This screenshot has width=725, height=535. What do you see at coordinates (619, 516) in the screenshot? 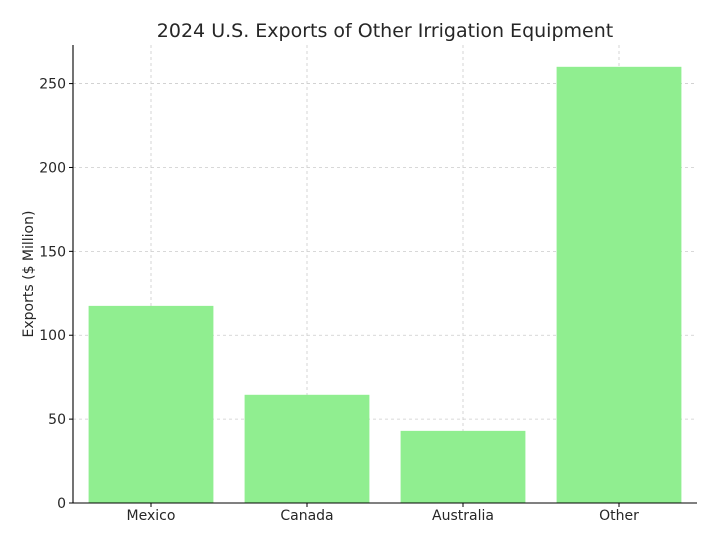
I see `x-tick-label: Other` at bounding box center [619, 516].